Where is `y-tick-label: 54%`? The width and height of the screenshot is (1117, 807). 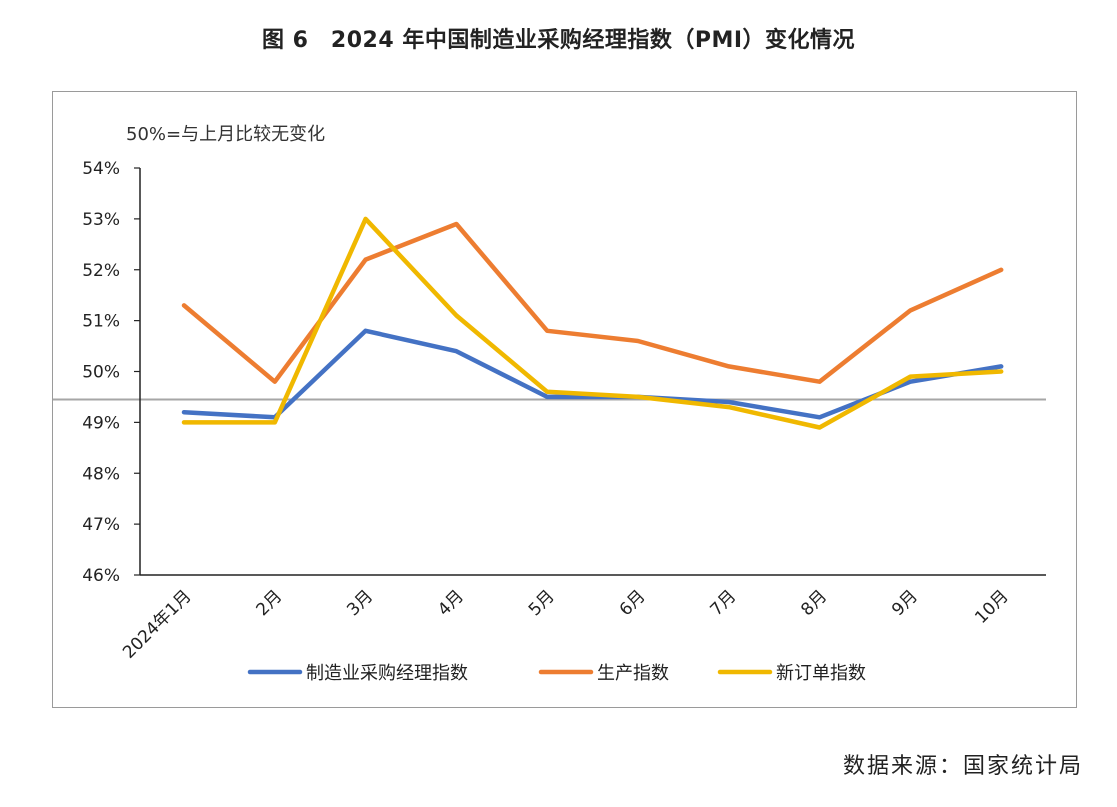
y-tick-label: 54% is located at coordinates (101, 169).